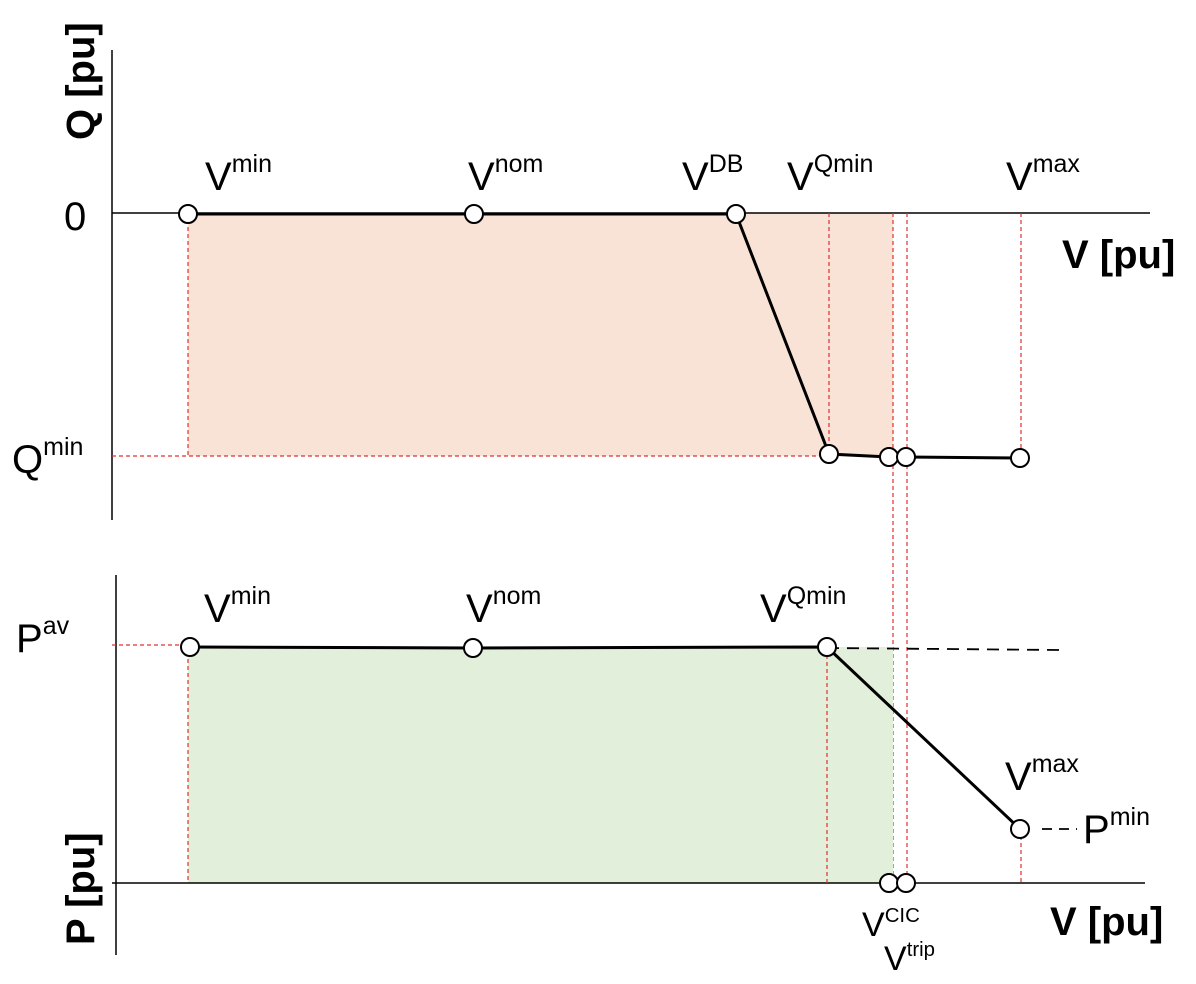 The width and height of the screenshot is (1196, 984). I want to click on label: Qmin, so click(47, 457).